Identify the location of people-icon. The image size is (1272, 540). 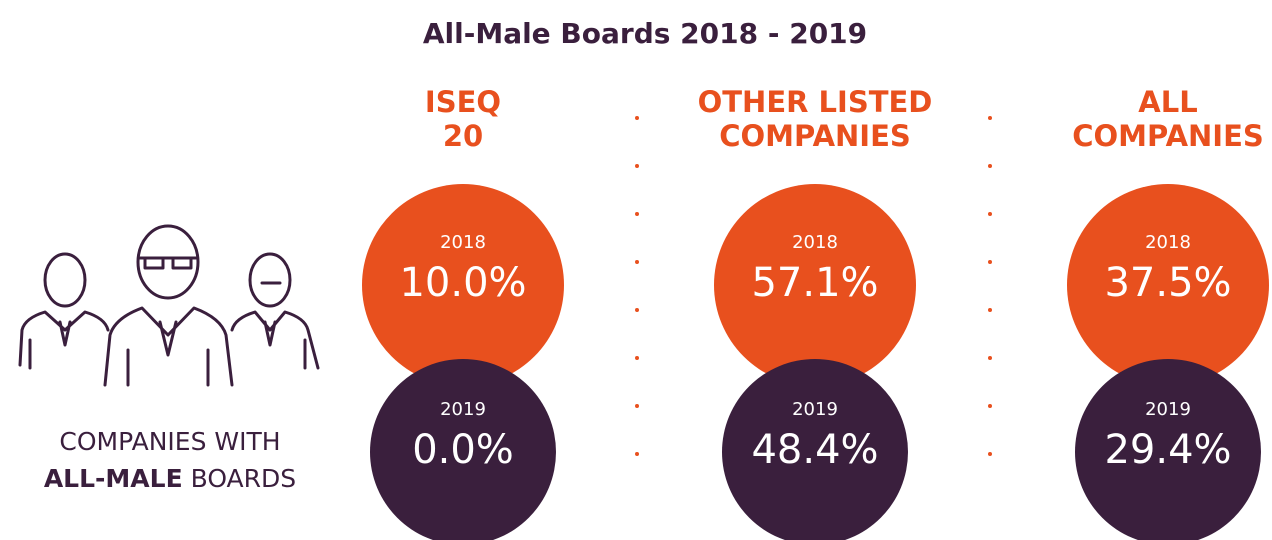
(169, 305).